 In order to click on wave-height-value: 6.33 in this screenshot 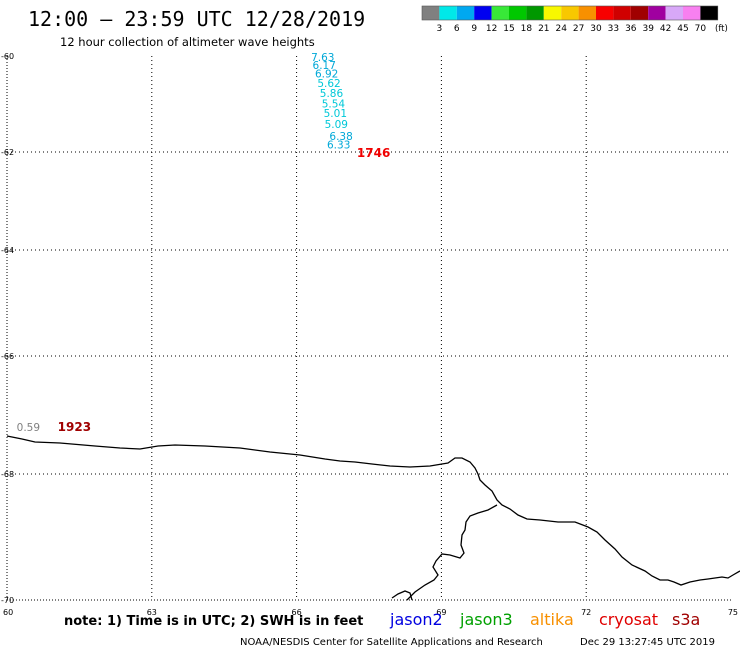, I will do `click(338, 146)`.